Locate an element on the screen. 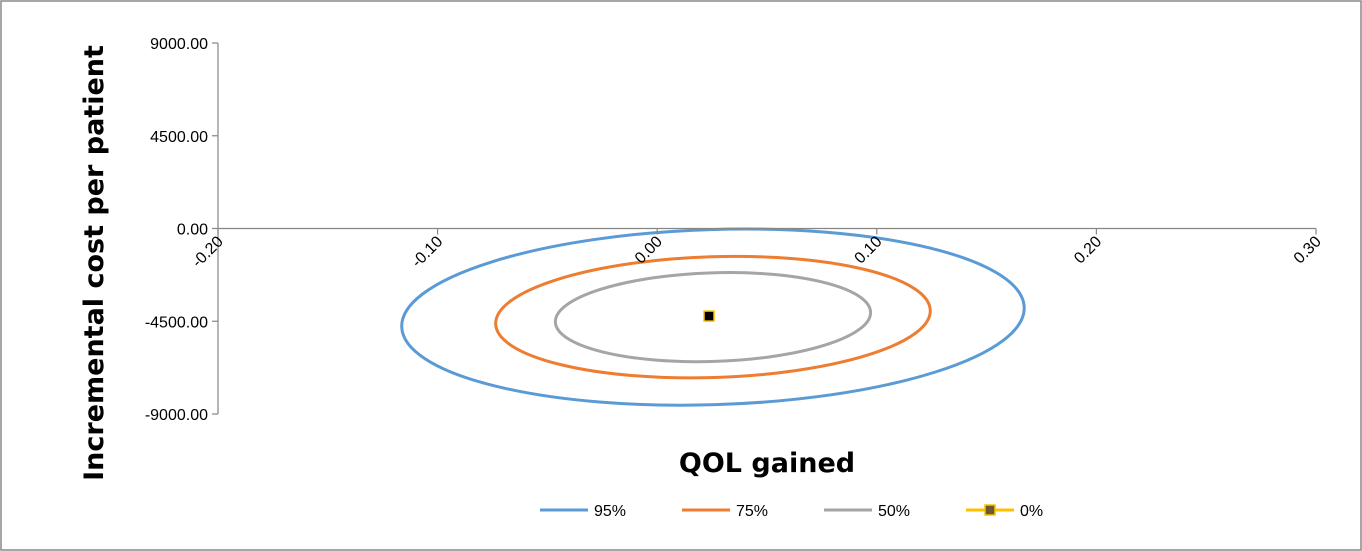 This screenshot has height=551, width=1362. legend-label-50pct: 50% is located at coordinates (894, 511).